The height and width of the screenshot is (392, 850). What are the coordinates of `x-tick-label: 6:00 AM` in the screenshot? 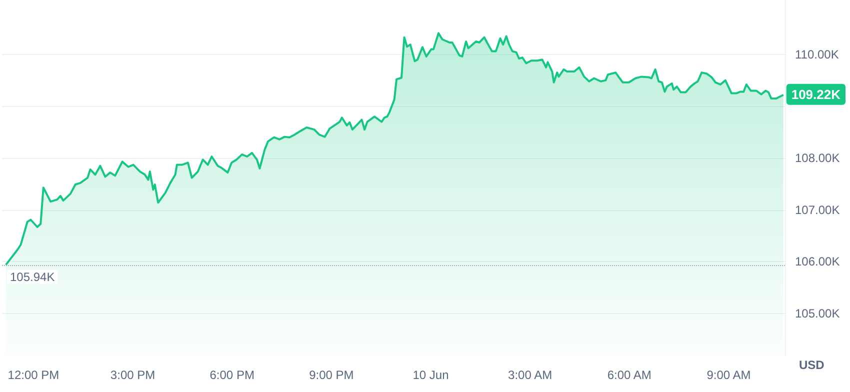 It's located at (629, 375).